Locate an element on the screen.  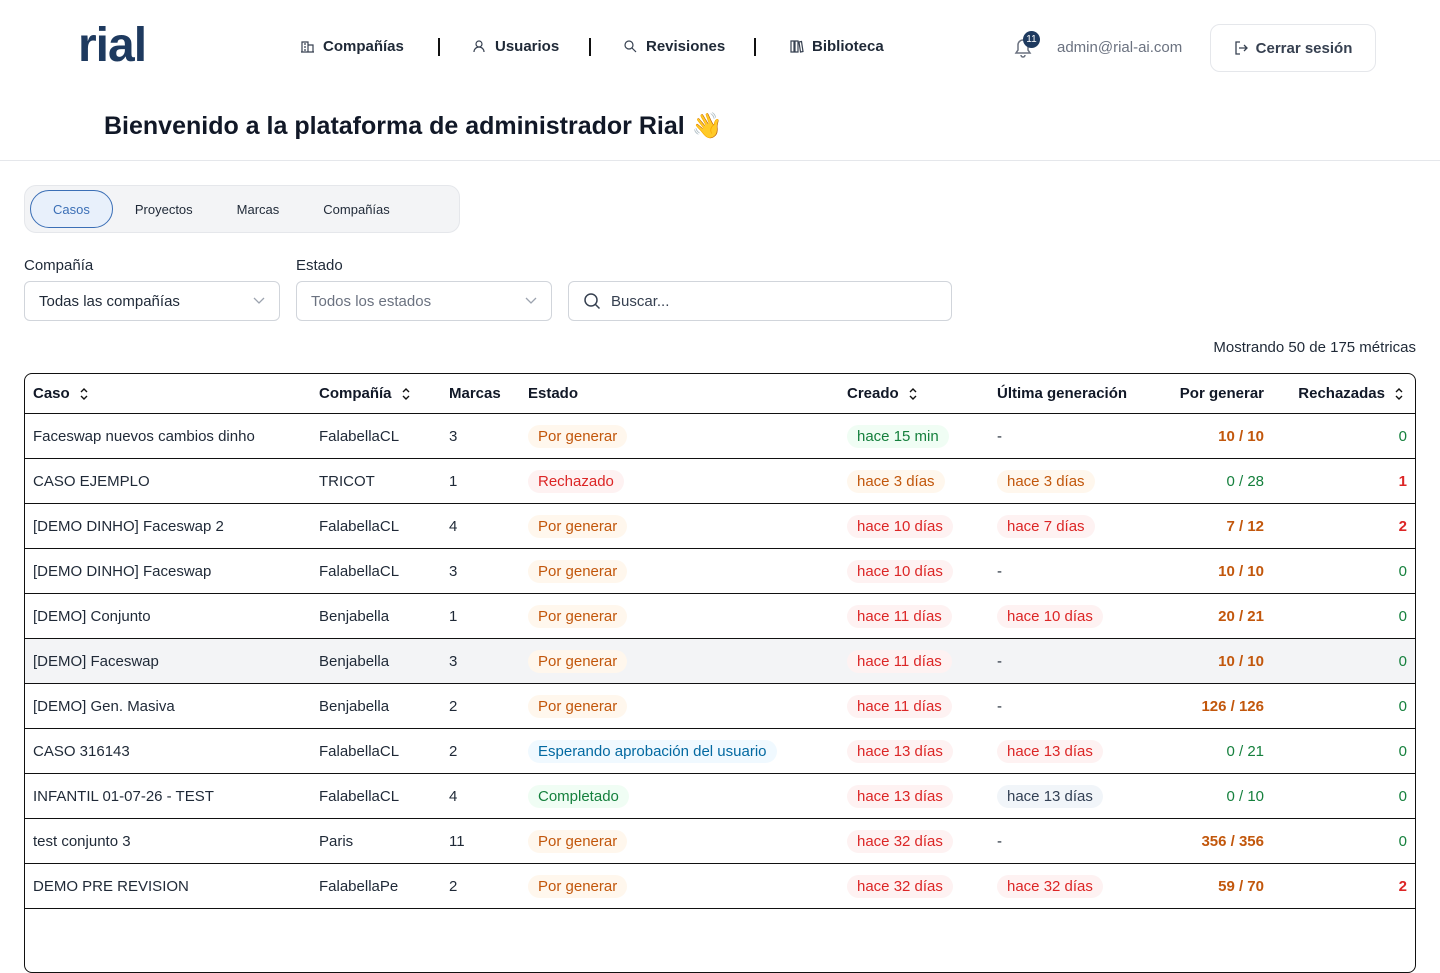
nav-separator is located at coordinates (755, 47).